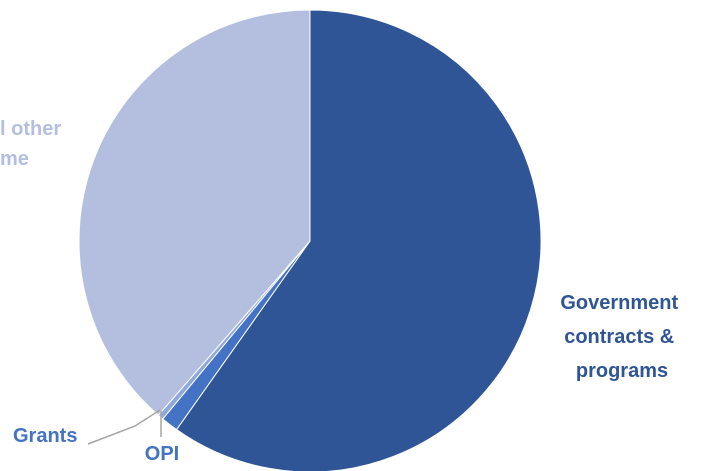  I want to click on leader-line-grants, so click(124, 427).